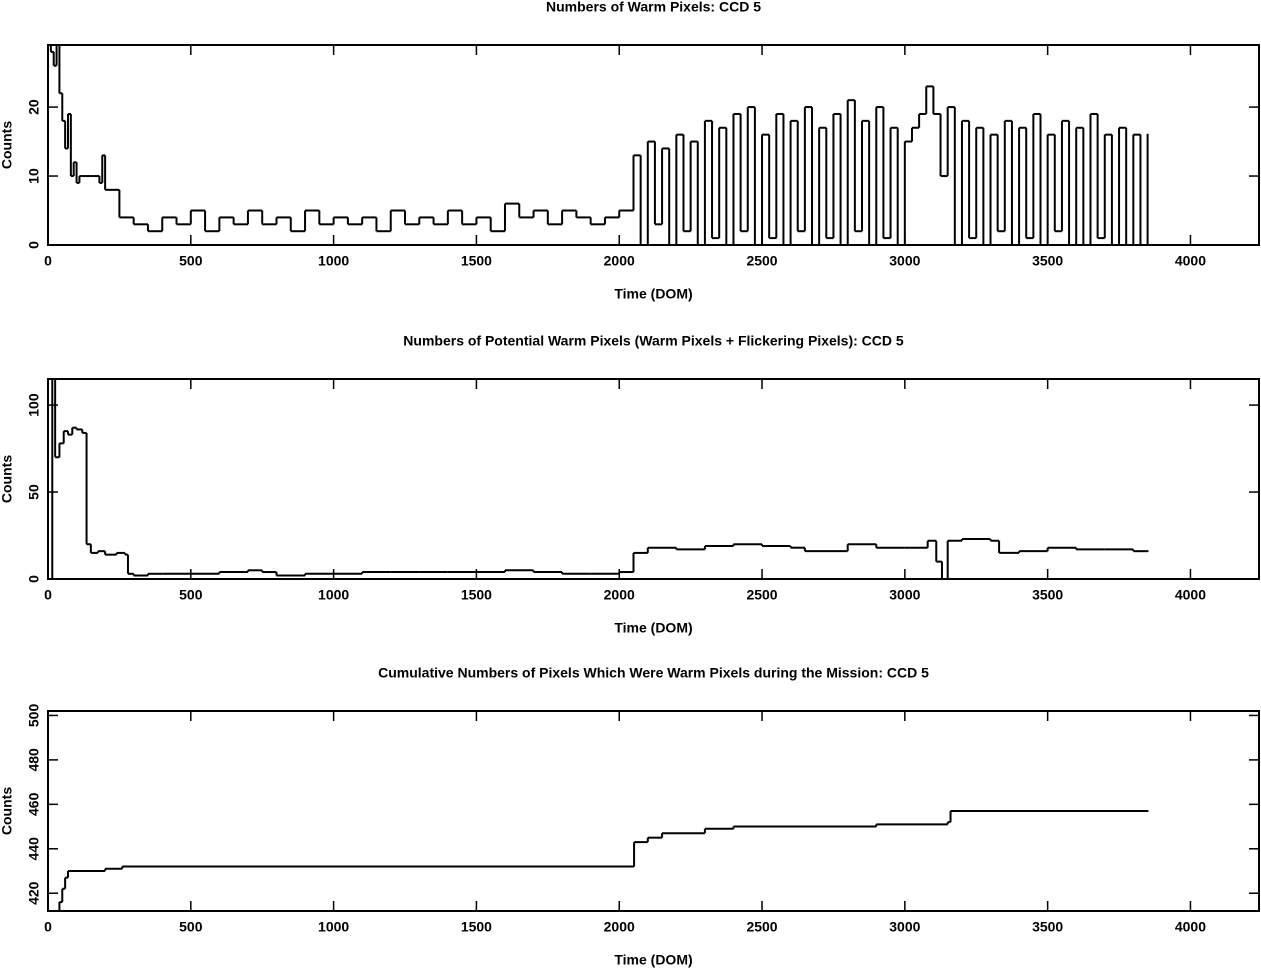 The image size is (1261, 970). Describe the element at coordinates (34, 893) in the screenshot. I see `y-tick-label: 420` at that location.